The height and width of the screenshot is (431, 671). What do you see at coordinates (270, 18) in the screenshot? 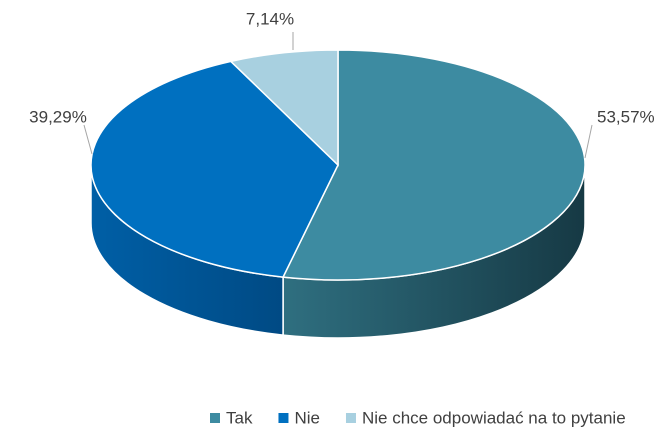
I see `data-label: 7,14%` at bounding box center [270, 18].